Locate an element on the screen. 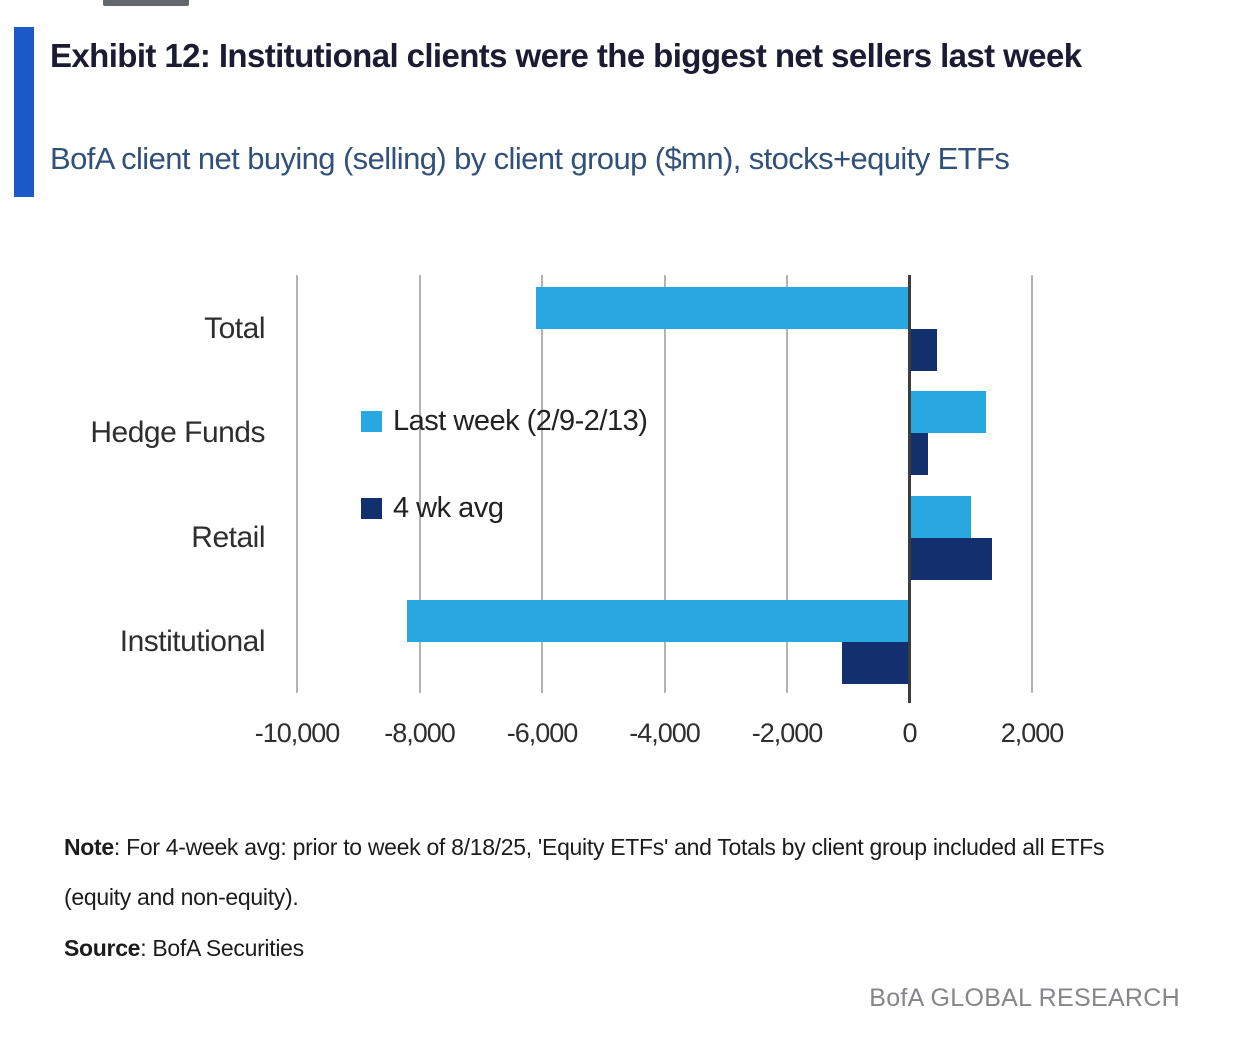  legend-item-2: 4 wk avg is located at coordinates (432, 508).